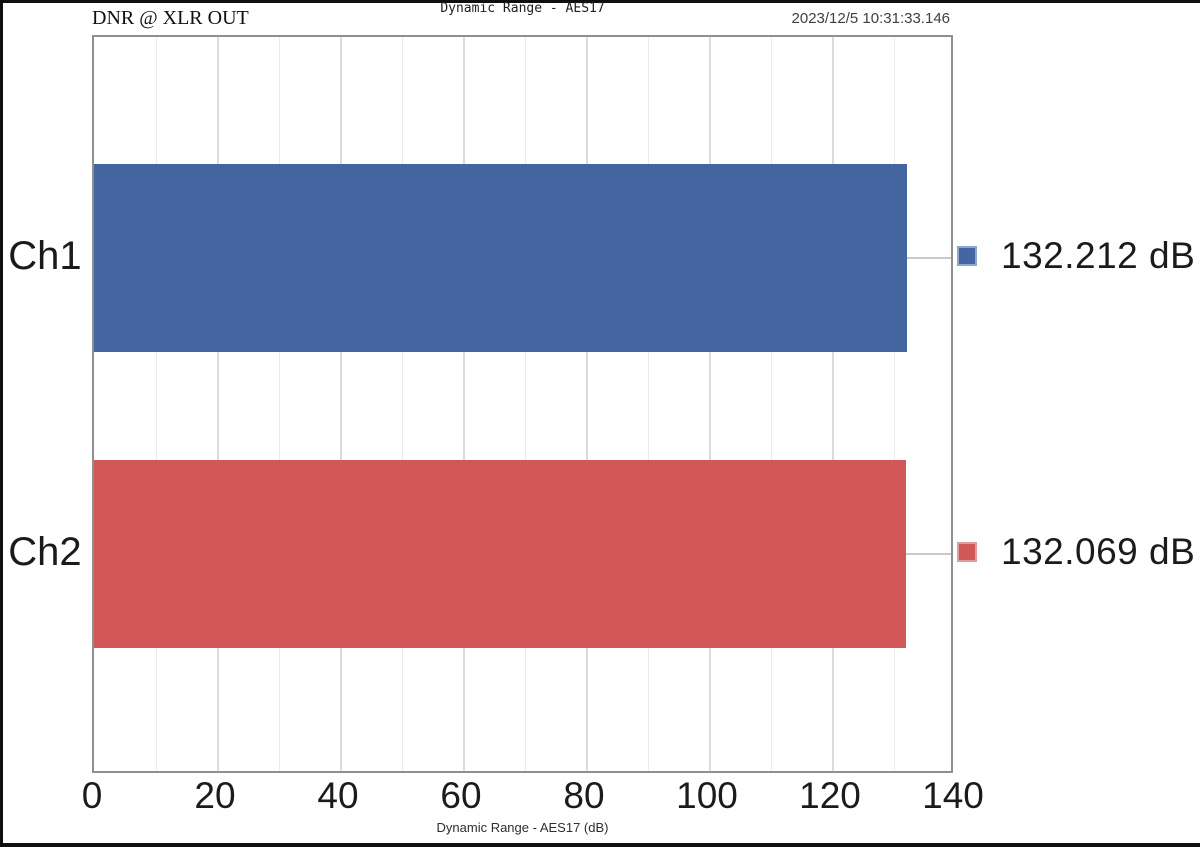 This screenshot has height=847, width=1200. Describe the element at coordinates (522, 827) in the screenshot. I see `x-axis-label: Dynamic Range - AES17 (dB)` at that location.